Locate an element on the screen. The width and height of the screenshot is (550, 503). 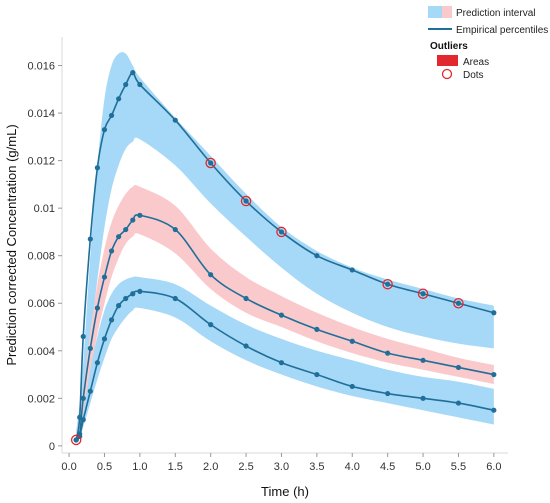
x-tick-label-12: 6.0 is located at coordinates (493, 467).